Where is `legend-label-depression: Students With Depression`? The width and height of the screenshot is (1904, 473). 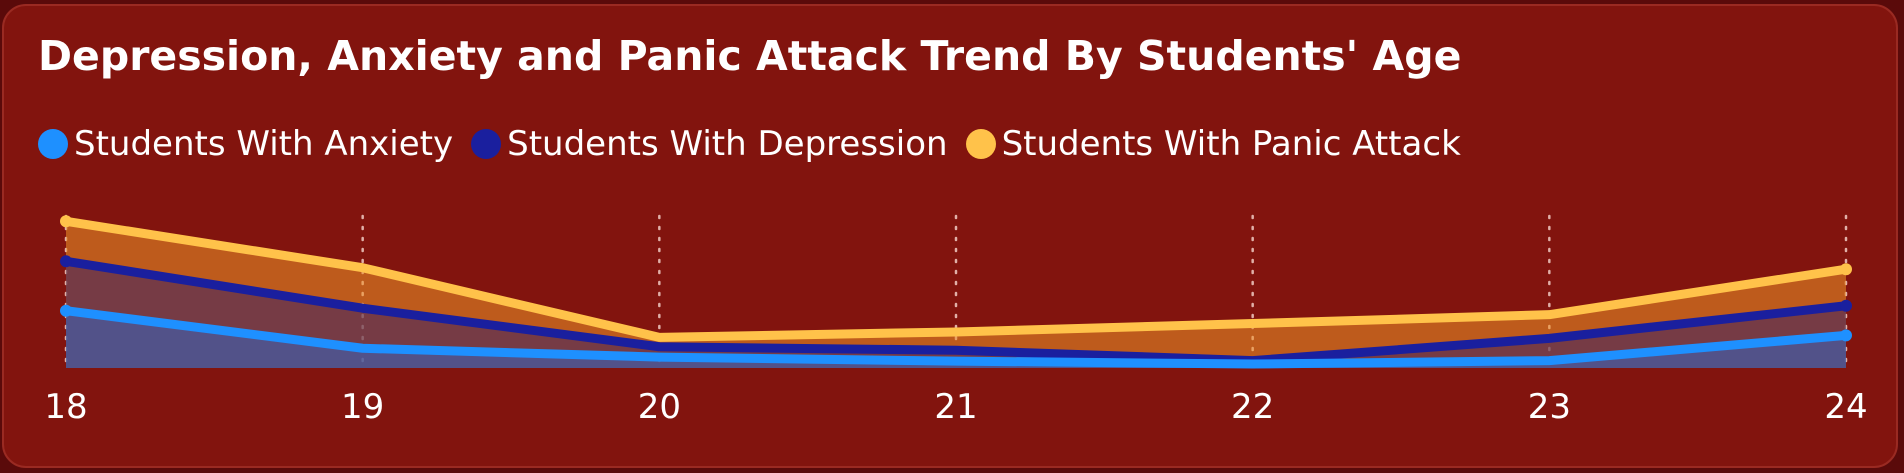
legend-label-depression: Students With Depression is located at coordinates (727, 144).